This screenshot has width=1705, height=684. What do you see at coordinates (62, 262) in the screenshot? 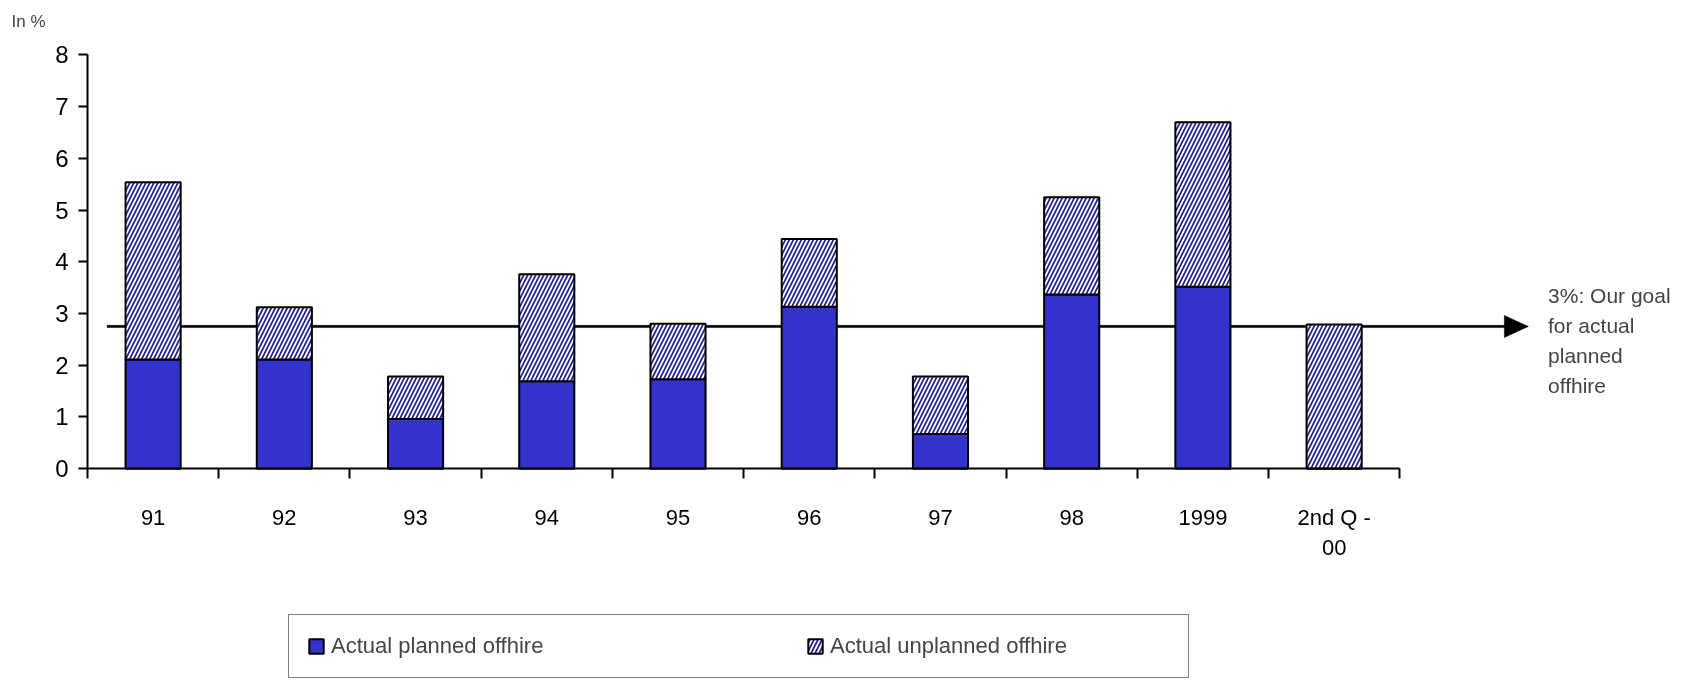
I see `y-tick-label: 4` at bounding box center [62, 262].